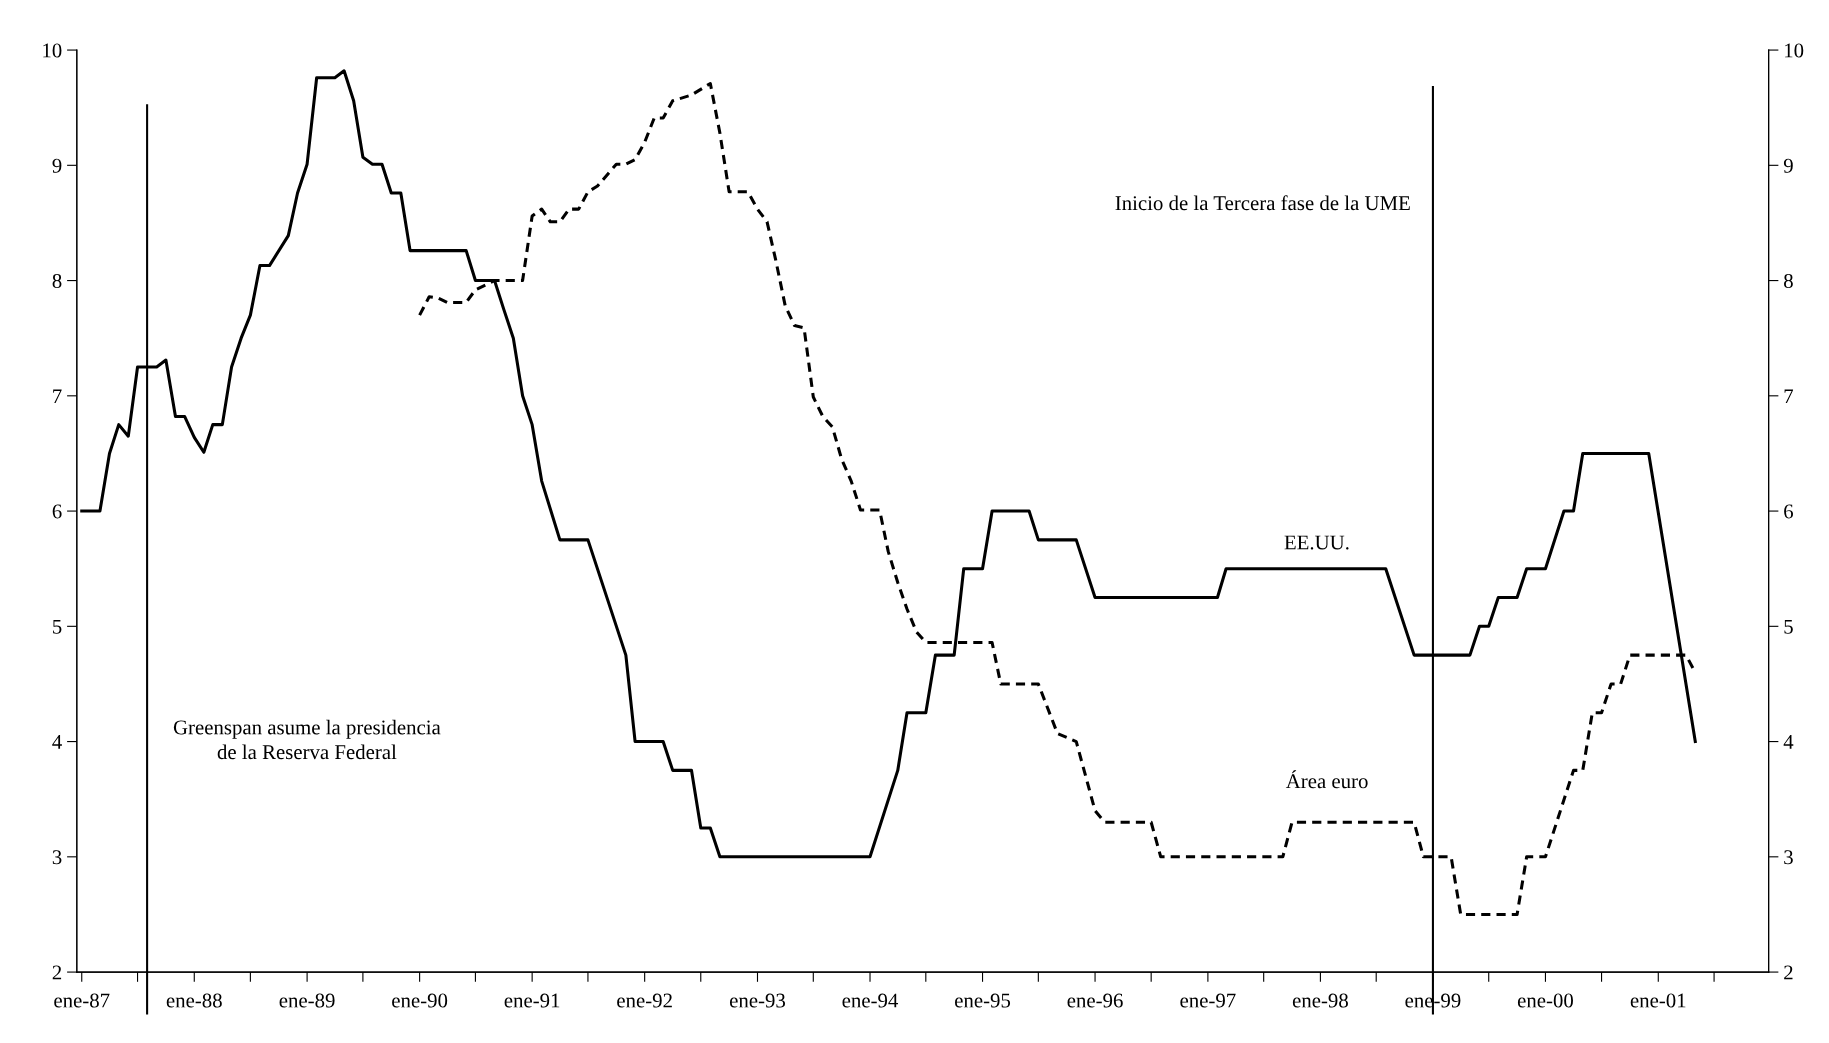 Image resolution: width=1829 pixels, height=1043 pixels. What do you see at coordinates (757, 1000) in the screenshot?
I see `x-tick-label: ene-93` at bounding box center [757, 1000].